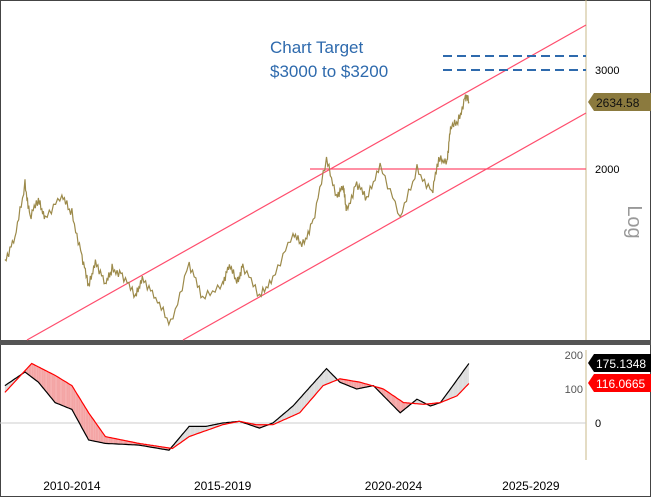 Image resolution: width=651 pixels, height=497 pixels. I want to click on x-tick-label: 2020-2024, so click(394, 486).